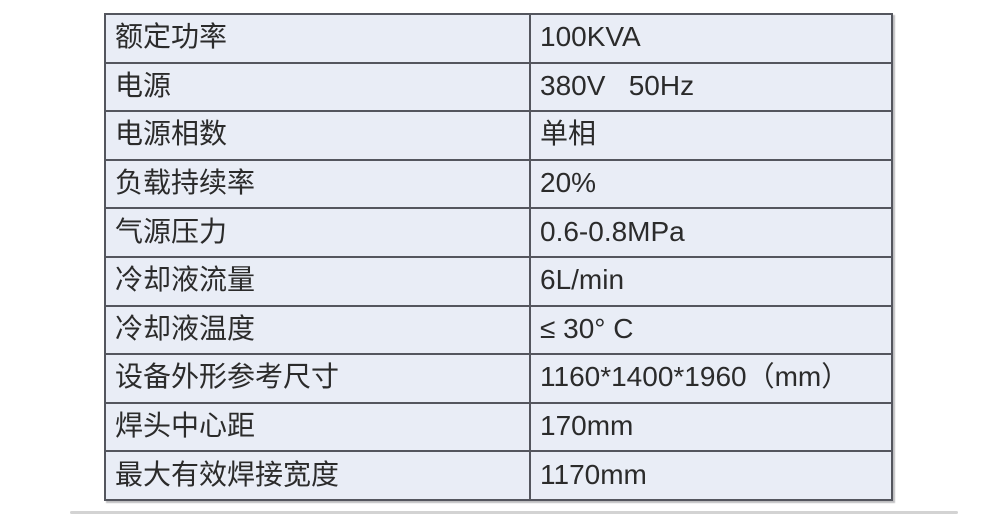 This screenshot has width=984, height=520. I want to click on spec-value-cell: ≤ 30° C, so click(711, 330).